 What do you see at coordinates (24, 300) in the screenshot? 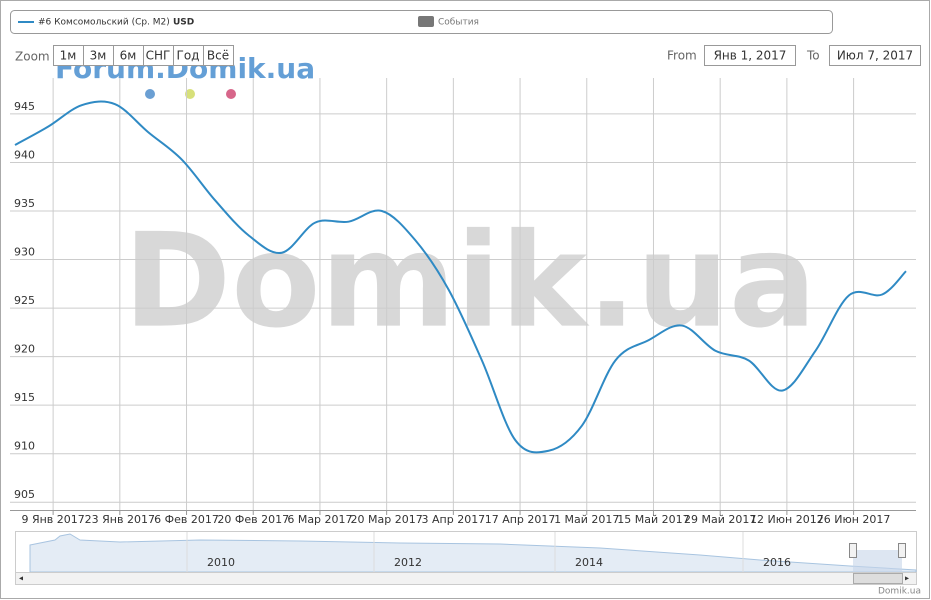
I see `y-tick-label: 925` at bounding box center [24, 300].